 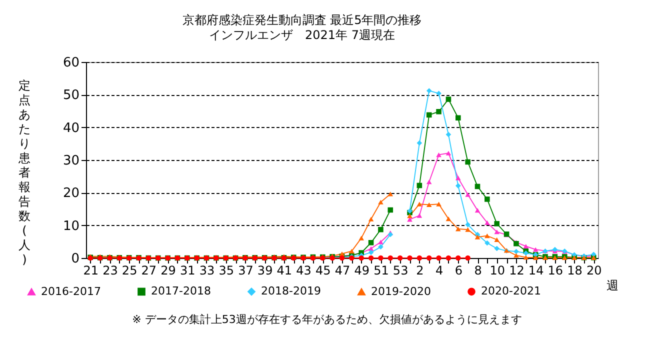 What do you see at coordinates (71, 226) in the screenshot?
I see `y-tick-label: 10` at bounding box center [71, 226].